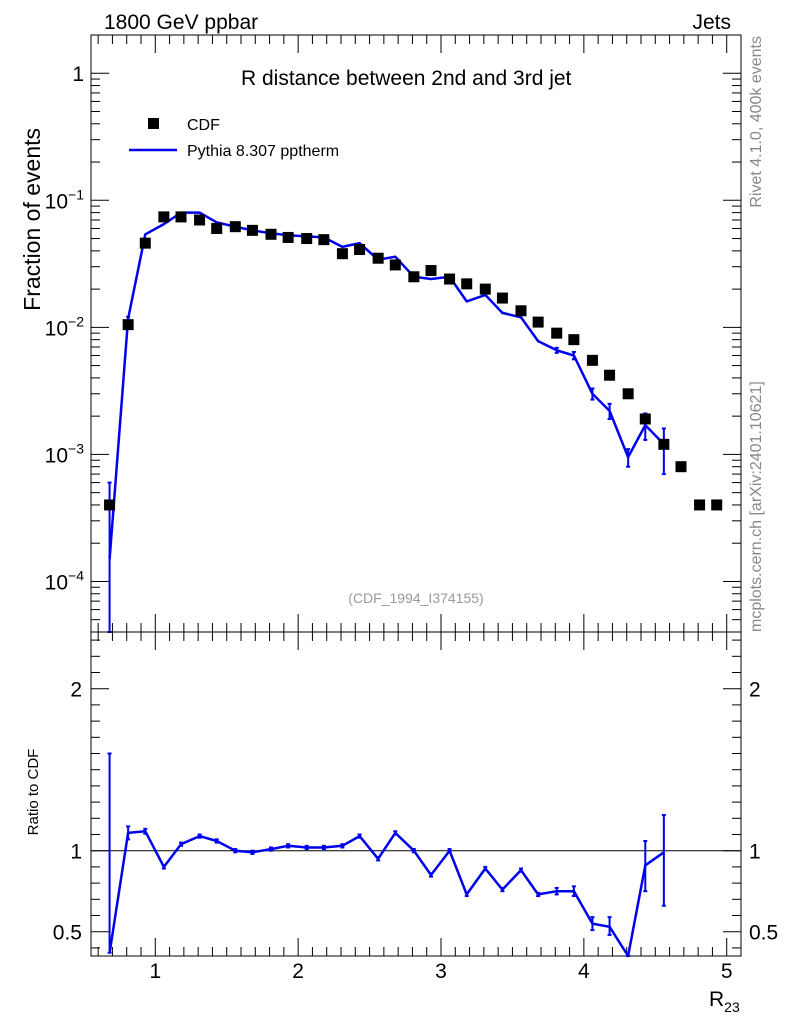  Describe the element at coordinates (755, 690) in the screenshot. I see `ratio-y-tick-label-right: 2` at that location.